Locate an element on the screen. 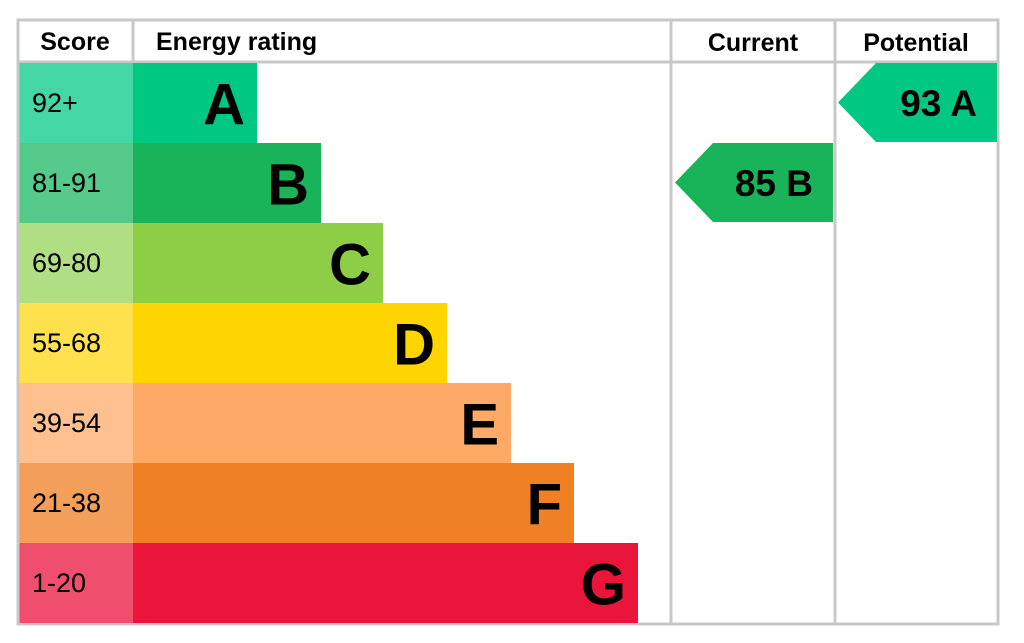 This screenshot has width=1024, height=643. band-score: 1-20 is located at coordinates (59, 583).